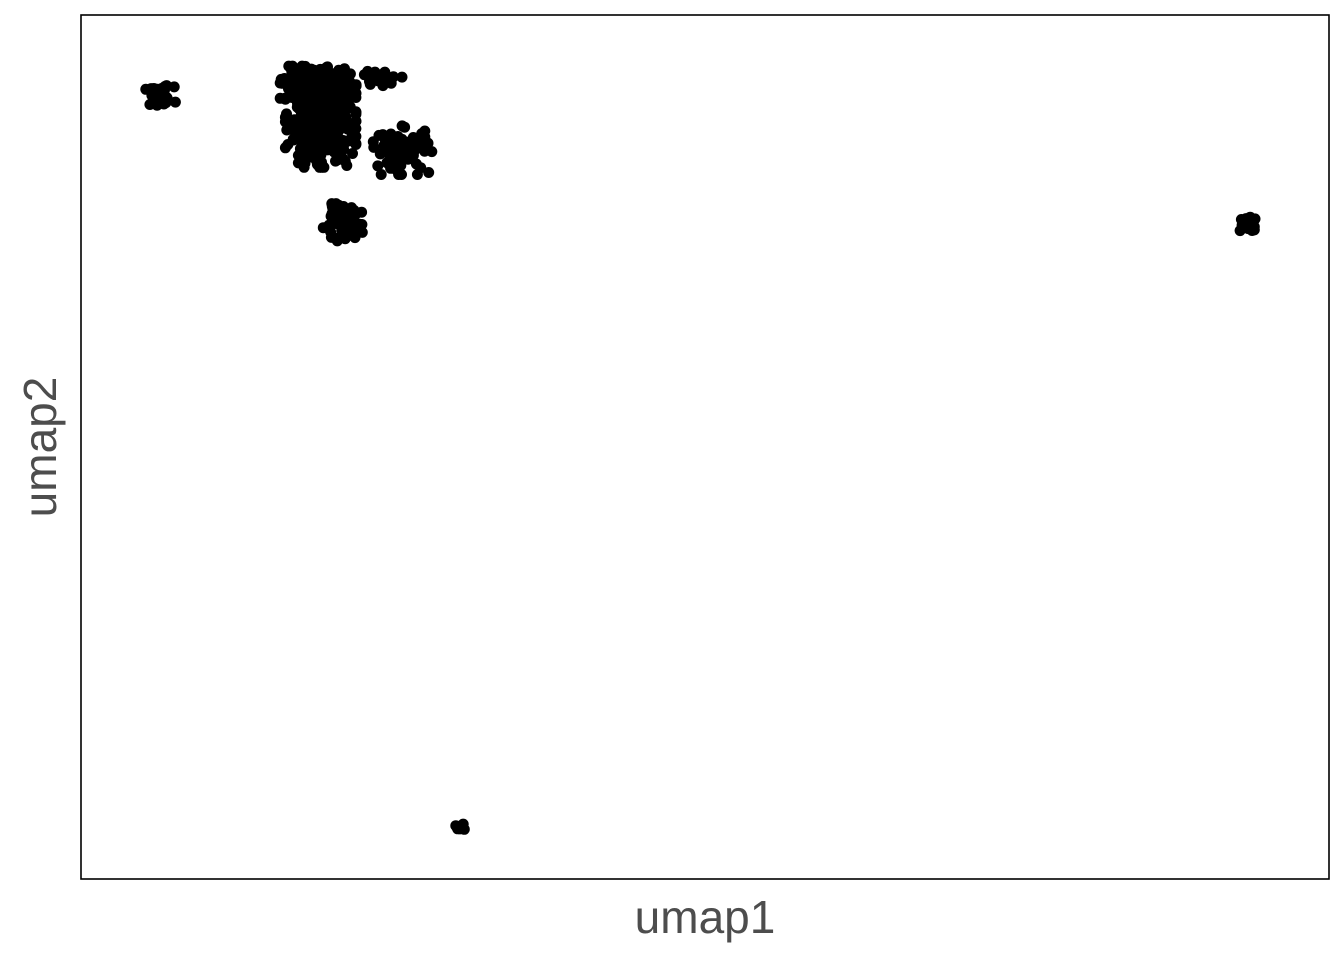 The height and width of the screenshot is (960, 1344). What do you see at coordinates (705, 917) in the screenshot?
I see `x-axis-title: umap1` at bounding box center [705, 917].